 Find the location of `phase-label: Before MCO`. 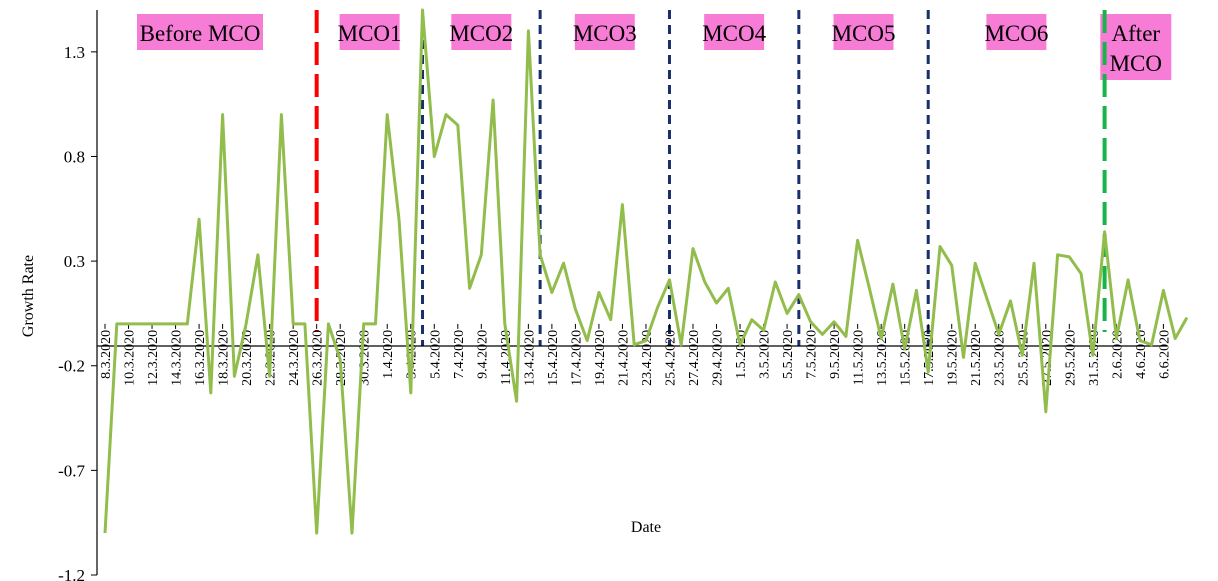

phase-label: Before MCO is located at coordinates (200, 32).